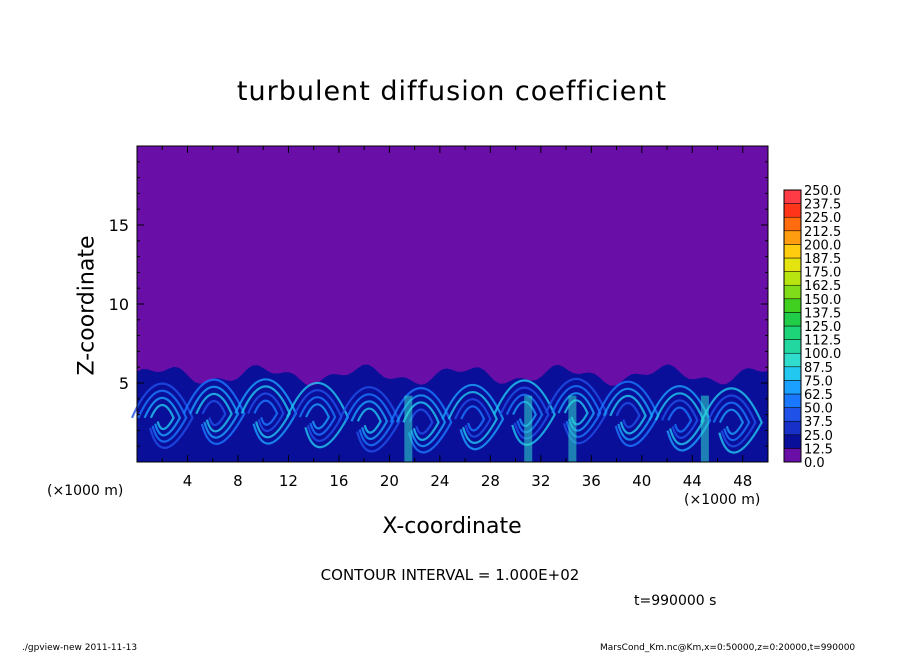  I want to click on colorbar-label: 225.0, so click(822, 218).